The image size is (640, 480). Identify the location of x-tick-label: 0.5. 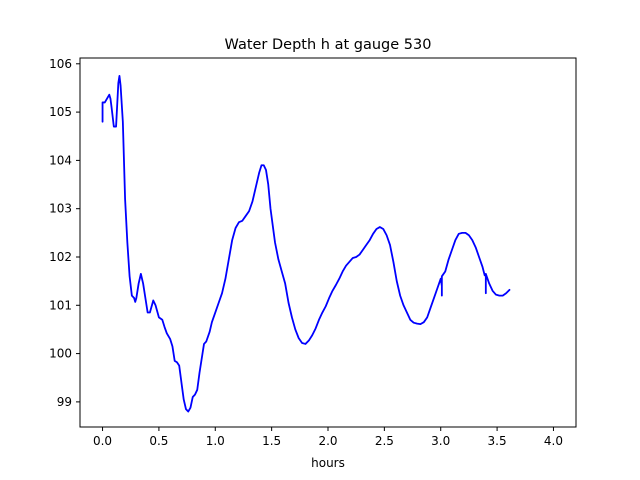
(158, 441).